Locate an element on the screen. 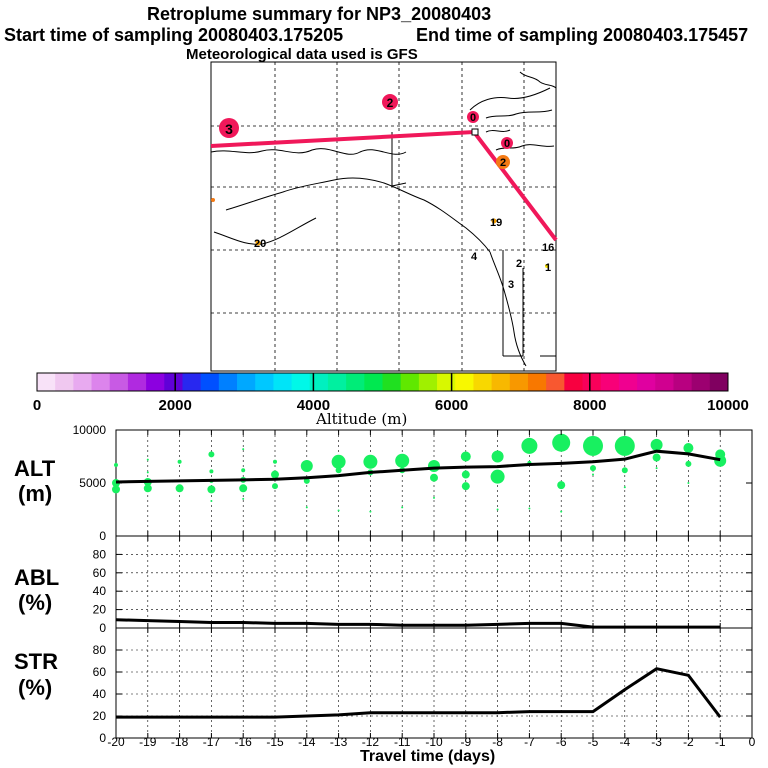 This screenshot has height=768, width=768. day-label: 20 is located at coordinates (260, 244).